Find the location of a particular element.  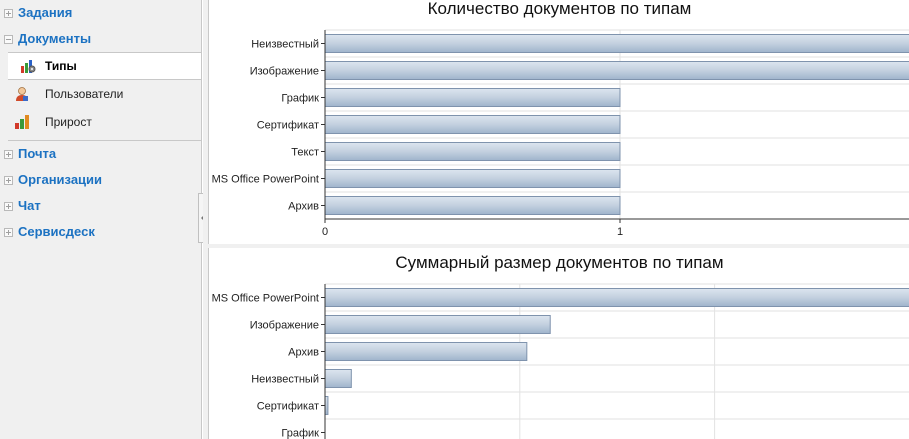

nav-item-growth: Прирост is located at coordinates (100, 122).